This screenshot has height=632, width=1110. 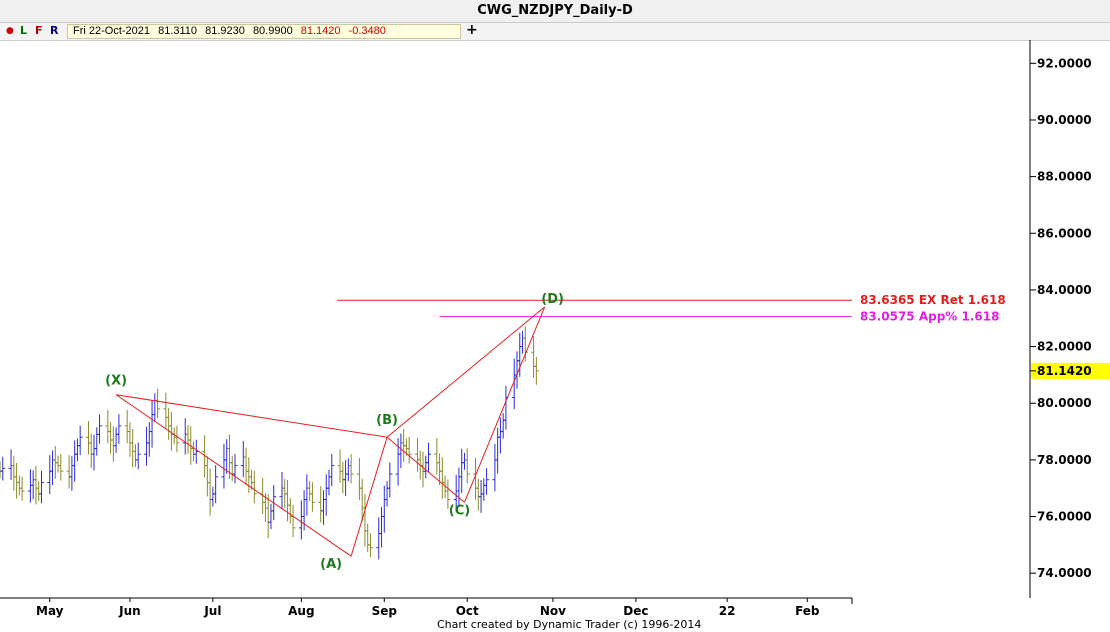 What do you see at coordinates (54, 30) in the screenshot?
I see `toolbar-r-button: R` at bounding box center [54, 30].